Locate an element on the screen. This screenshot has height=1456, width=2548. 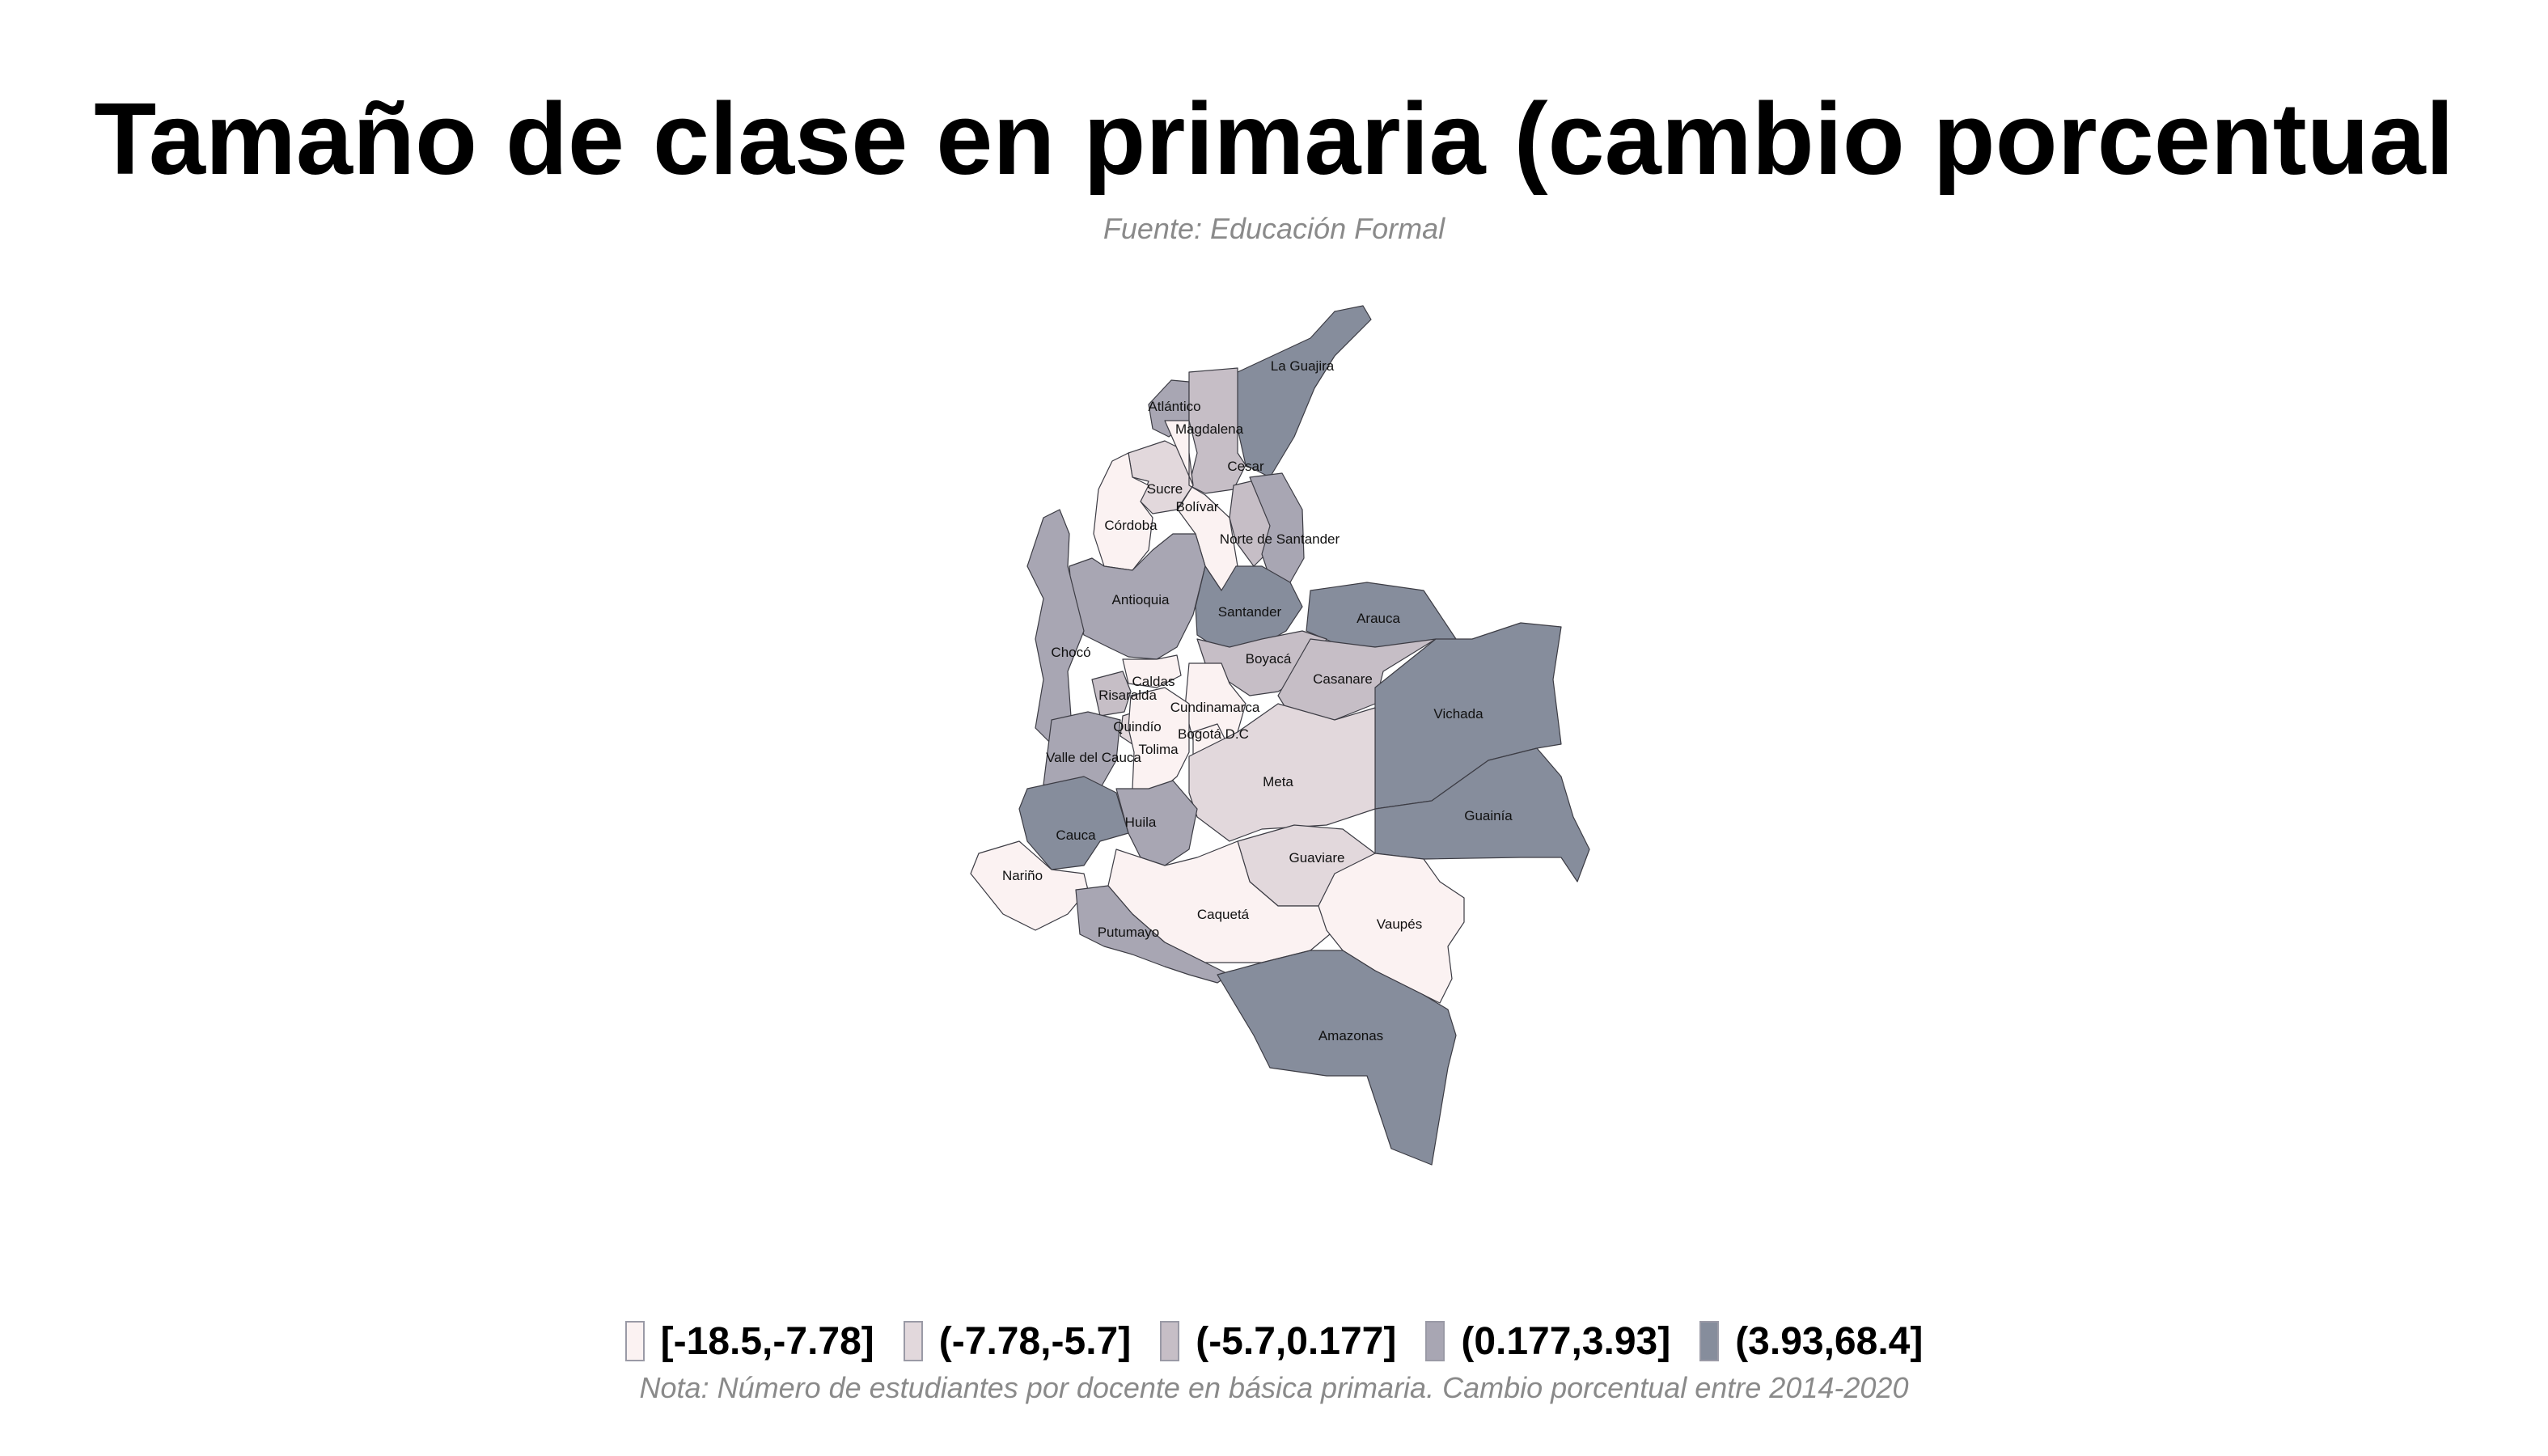
label-huila: Huila is located at coordinates (1141, 822).